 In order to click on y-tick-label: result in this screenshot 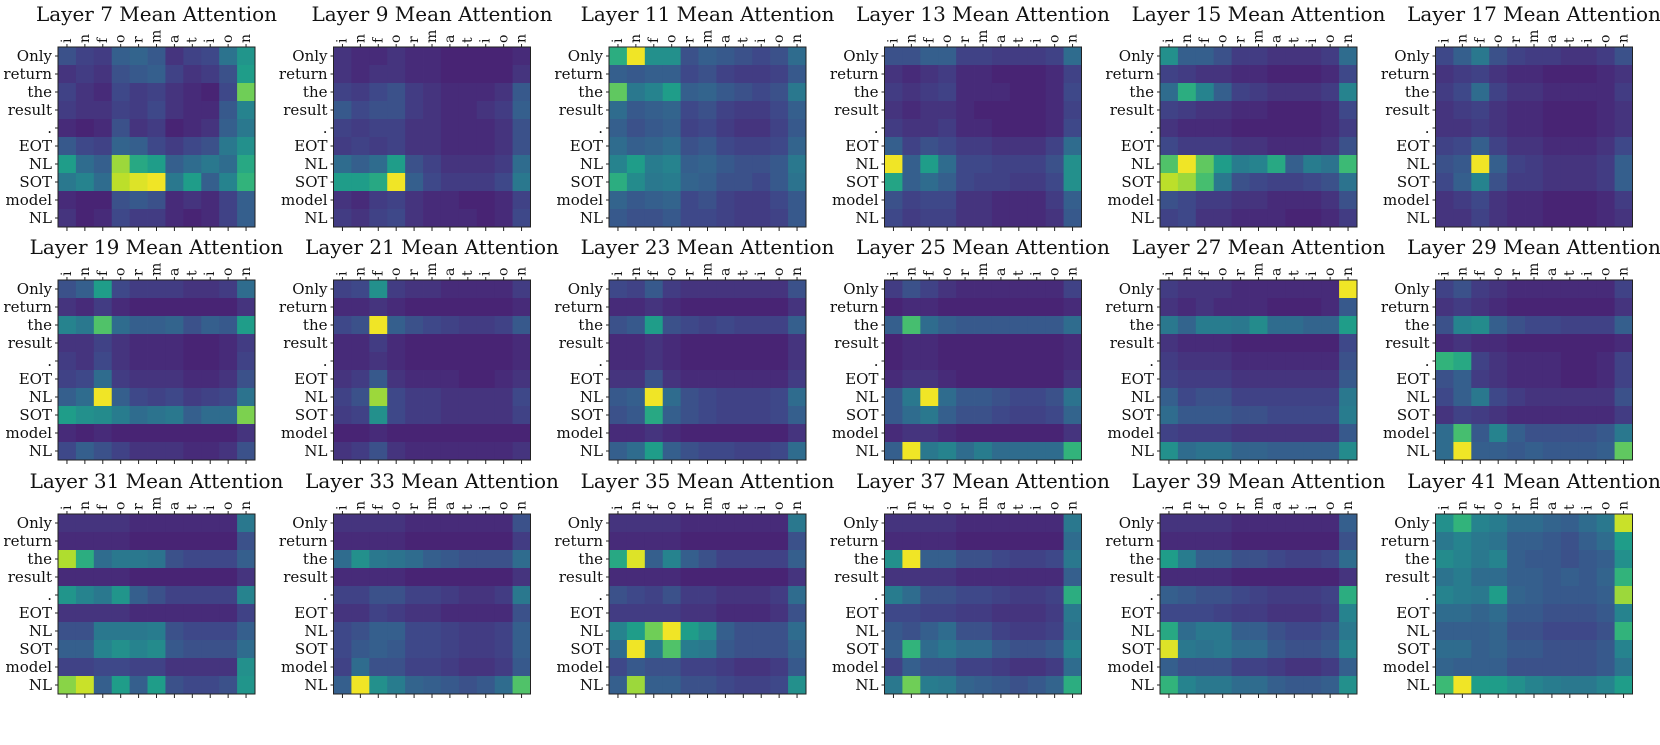, I will do `click(1407, 110)`.